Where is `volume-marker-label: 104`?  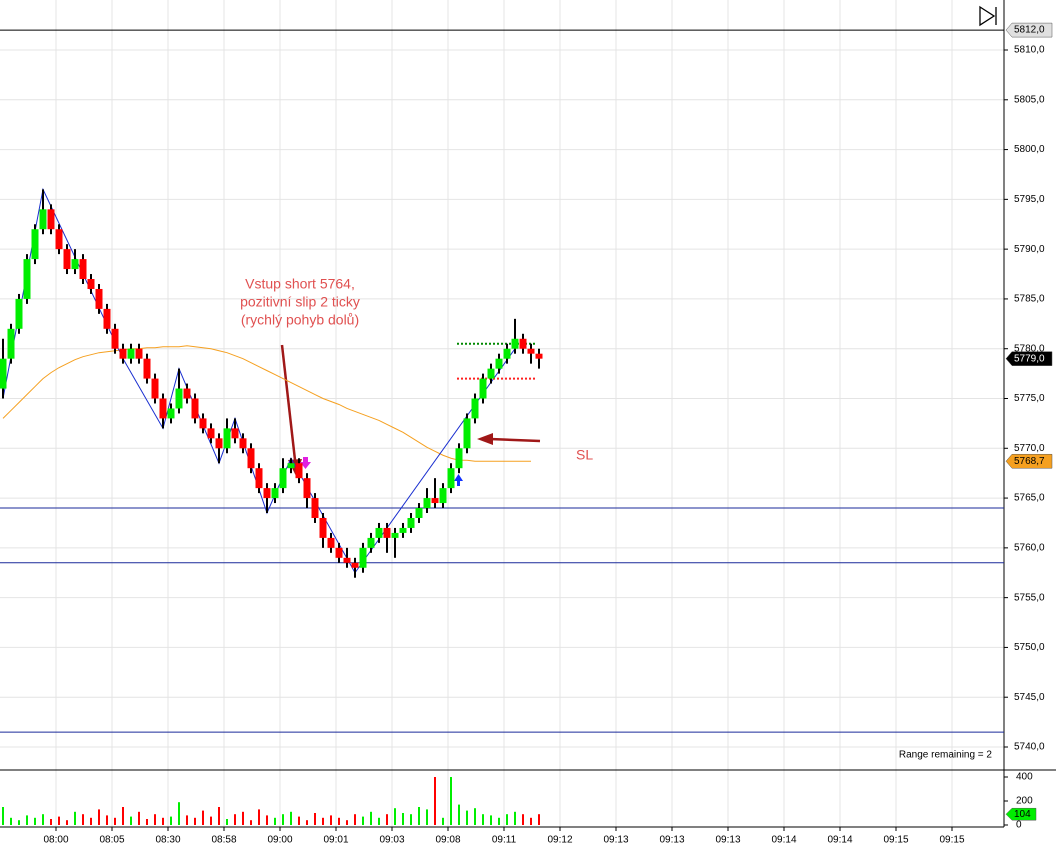 volume-marker-label: 104 is located at coordinates (1022, 814).